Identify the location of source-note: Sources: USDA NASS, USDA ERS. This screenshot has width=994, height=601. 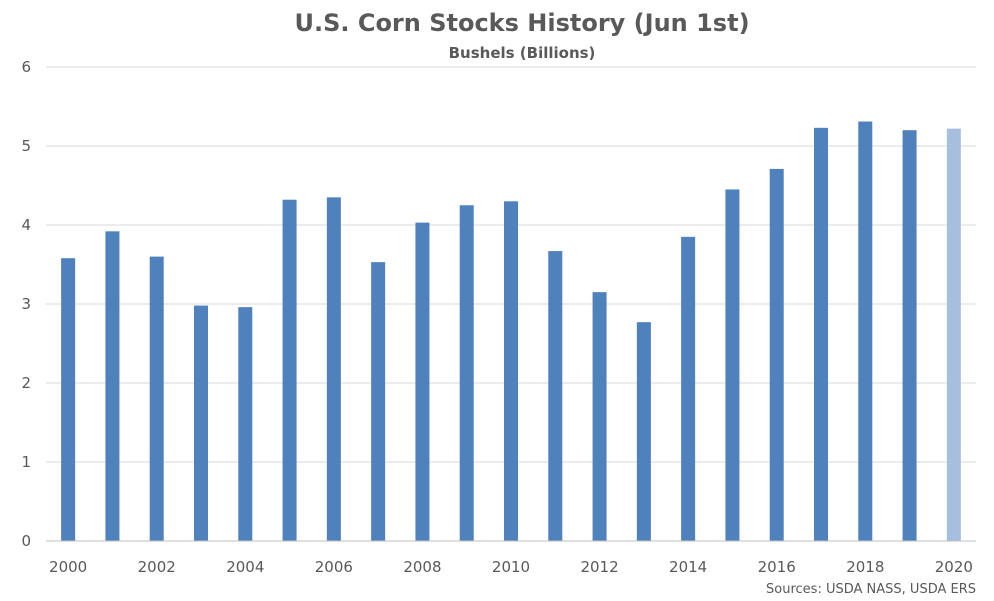
(871, 589).